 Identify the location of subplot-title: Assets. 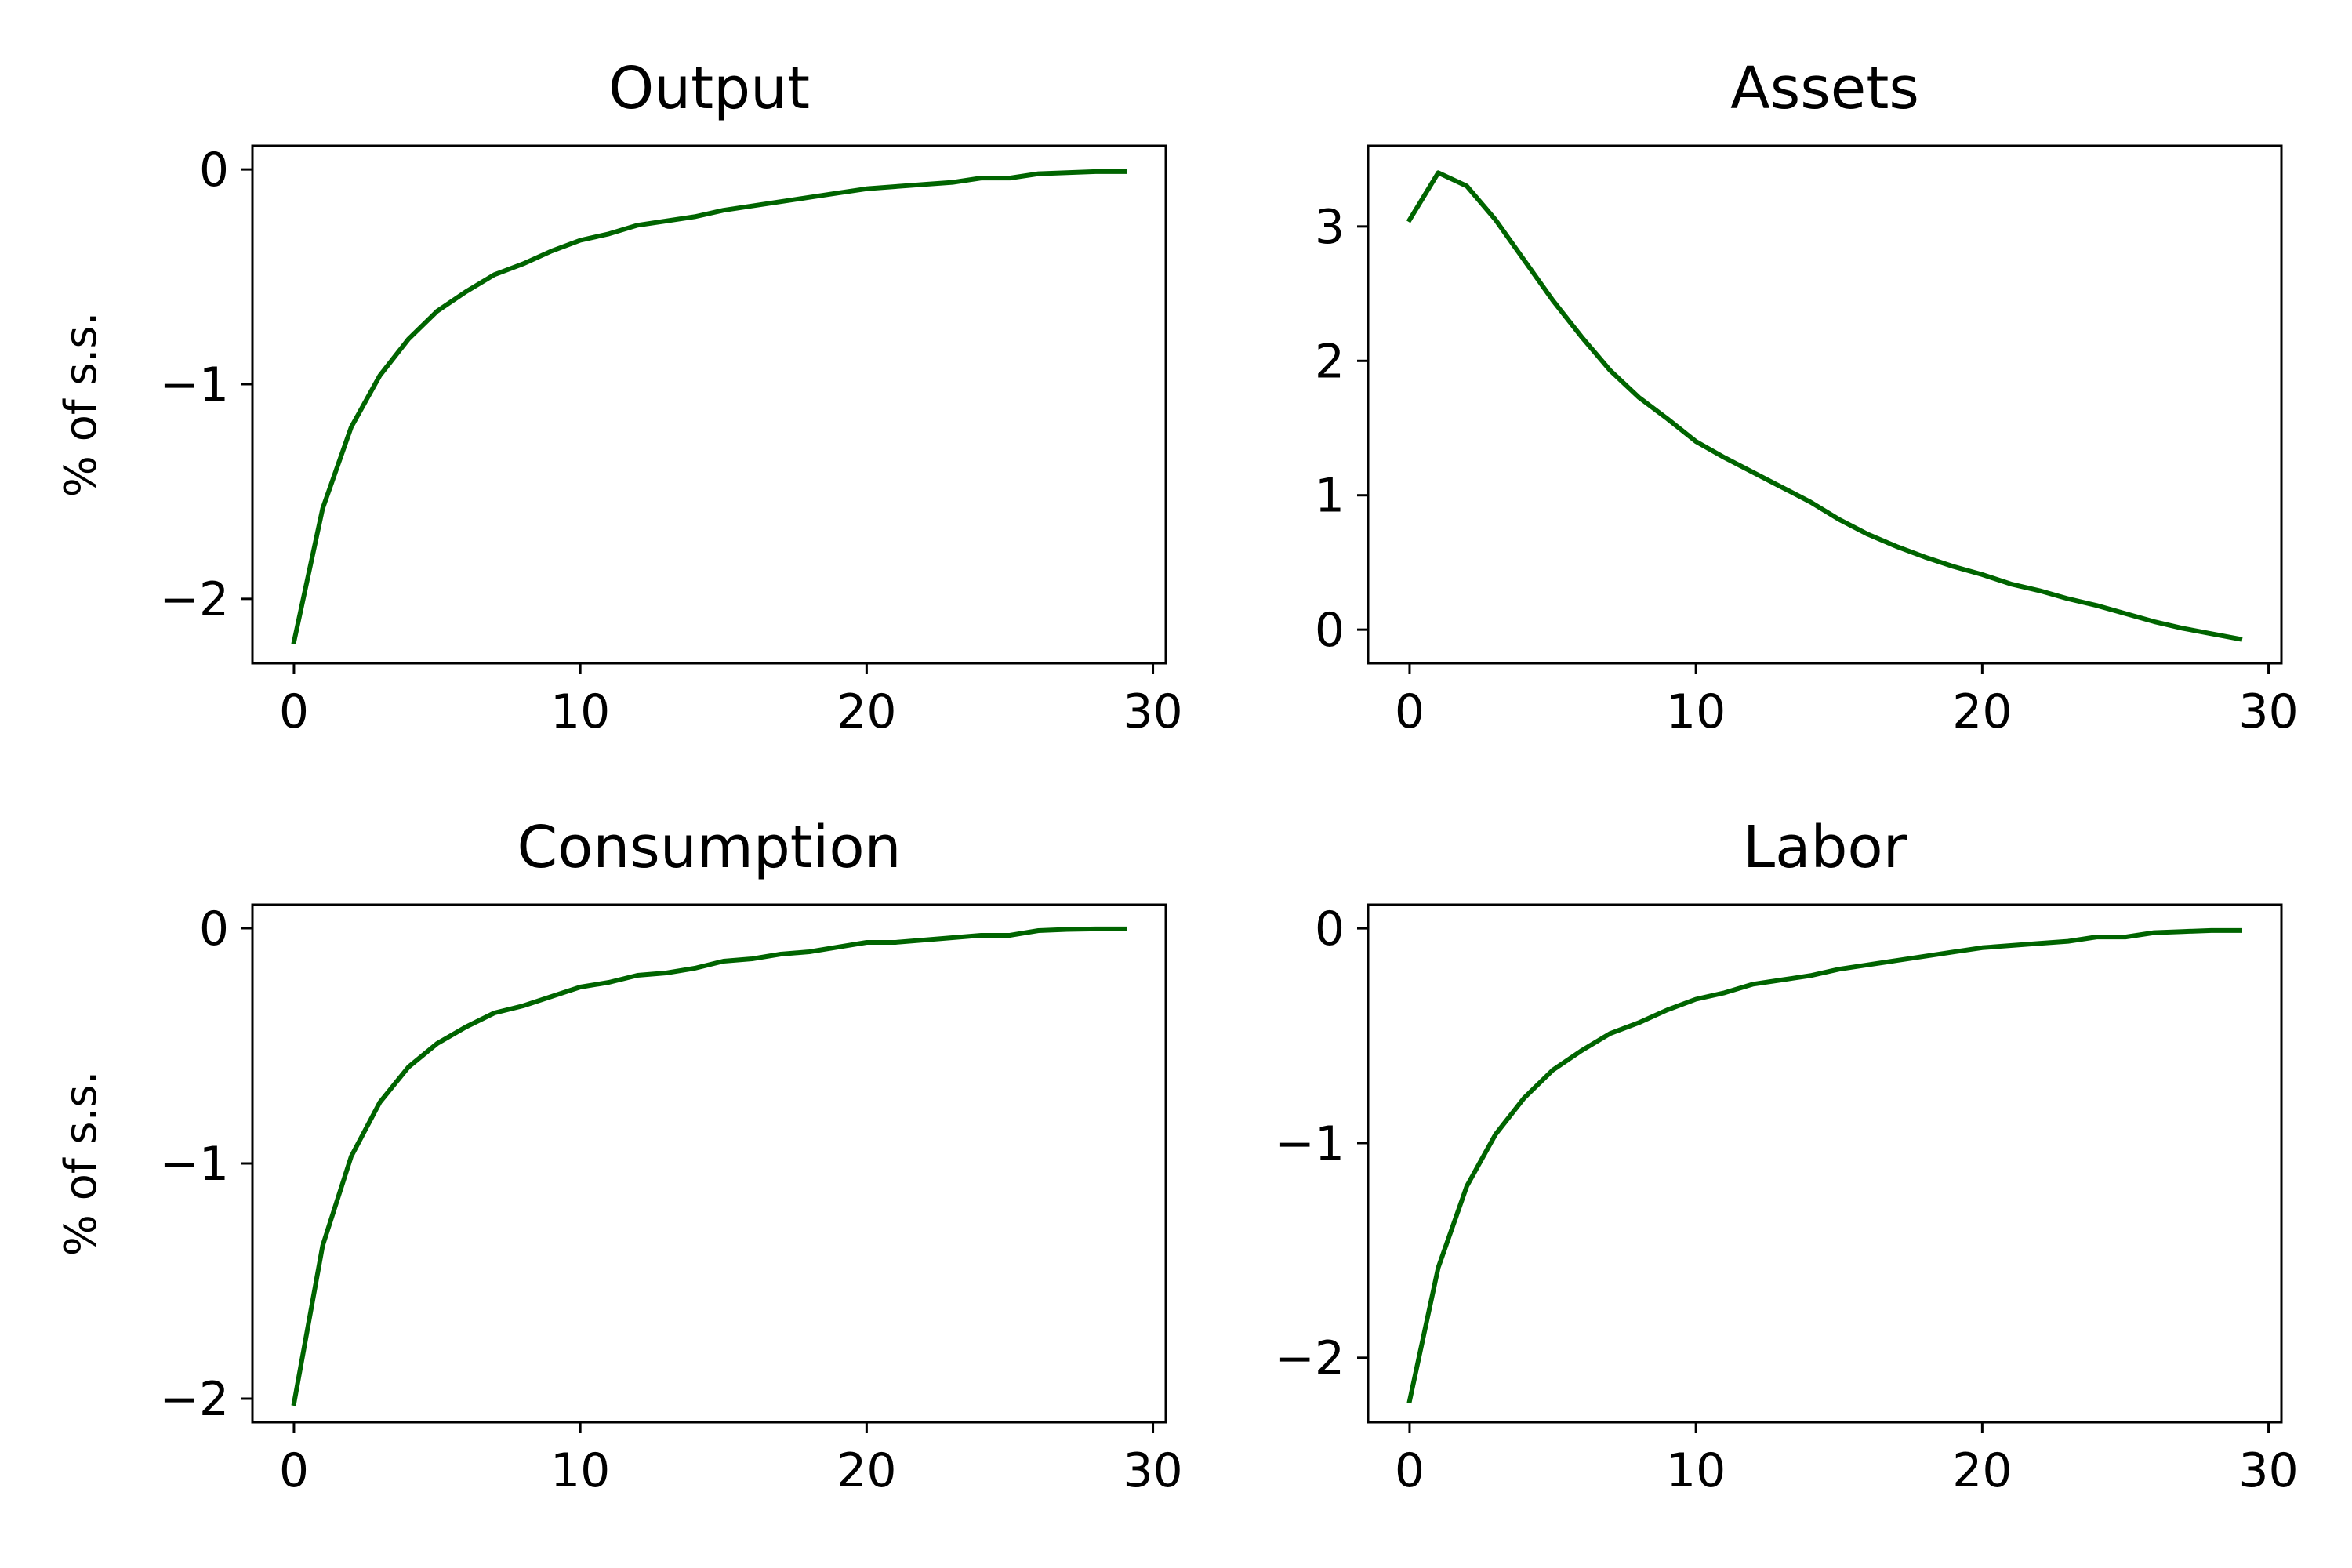
(1824, 88).